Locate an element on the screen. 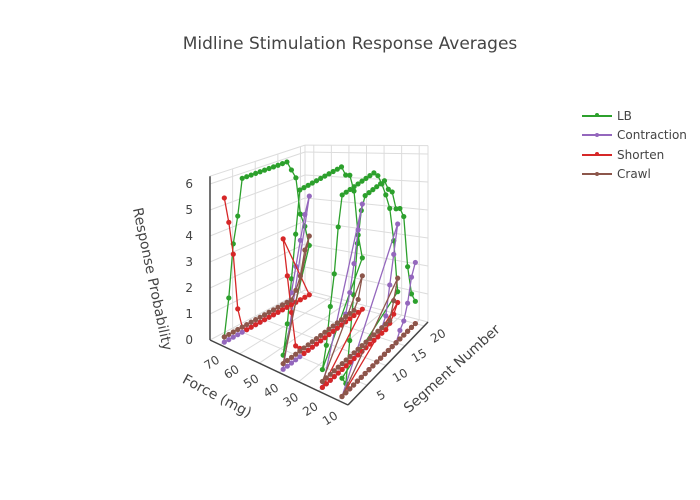 The height and width of the screenshot is (500, 700). z-tick-label: 3 is located at coordinates (189, 262).